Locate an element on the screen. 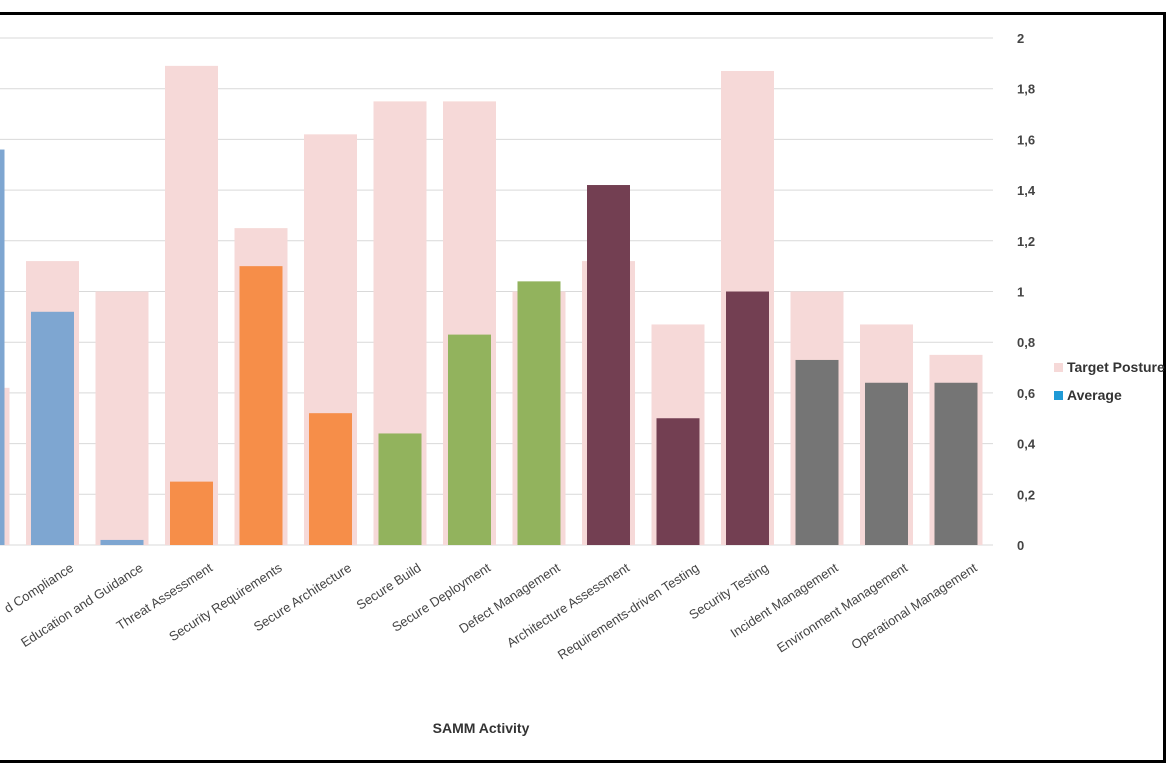 Image resolution: width=1170 pixels, height=775 pixels. x-axis-title: SAMM Activity is located at coordinates (481, 728).